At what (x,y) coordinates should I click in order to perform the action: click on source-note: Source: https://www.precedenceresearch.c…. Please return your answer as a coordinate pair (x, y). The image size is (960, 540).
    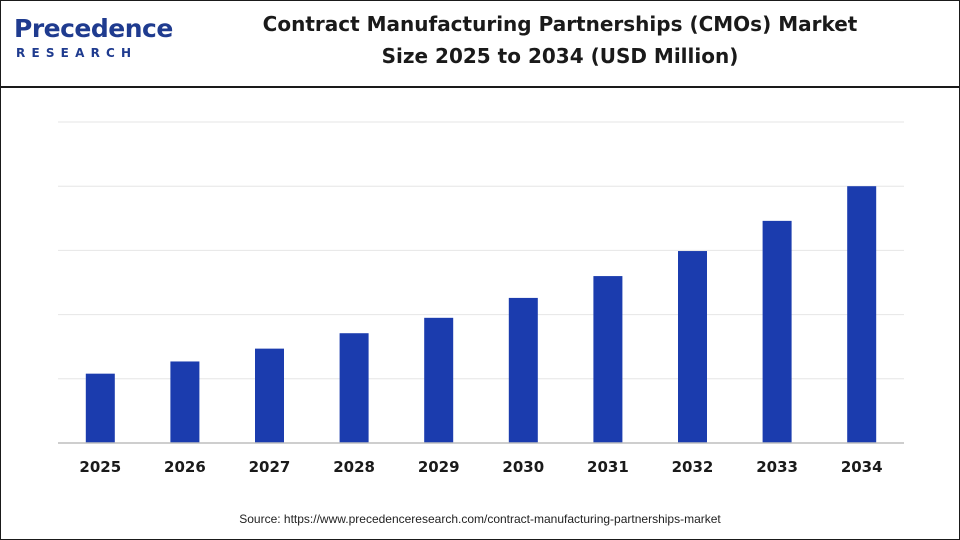
    Looking at the image, I should click on (480, 519).